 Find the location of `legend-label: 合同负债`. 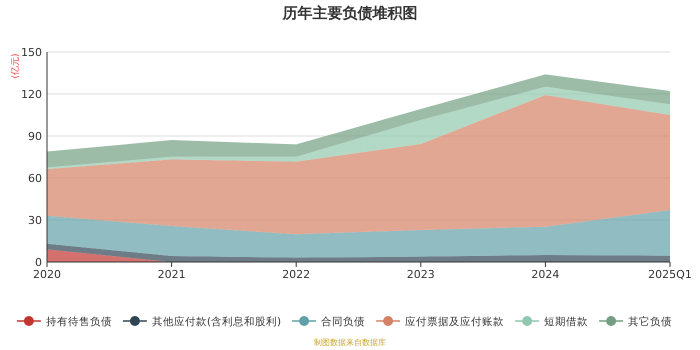

legend-label: 合同负债 is located at coordinates (343, 321).